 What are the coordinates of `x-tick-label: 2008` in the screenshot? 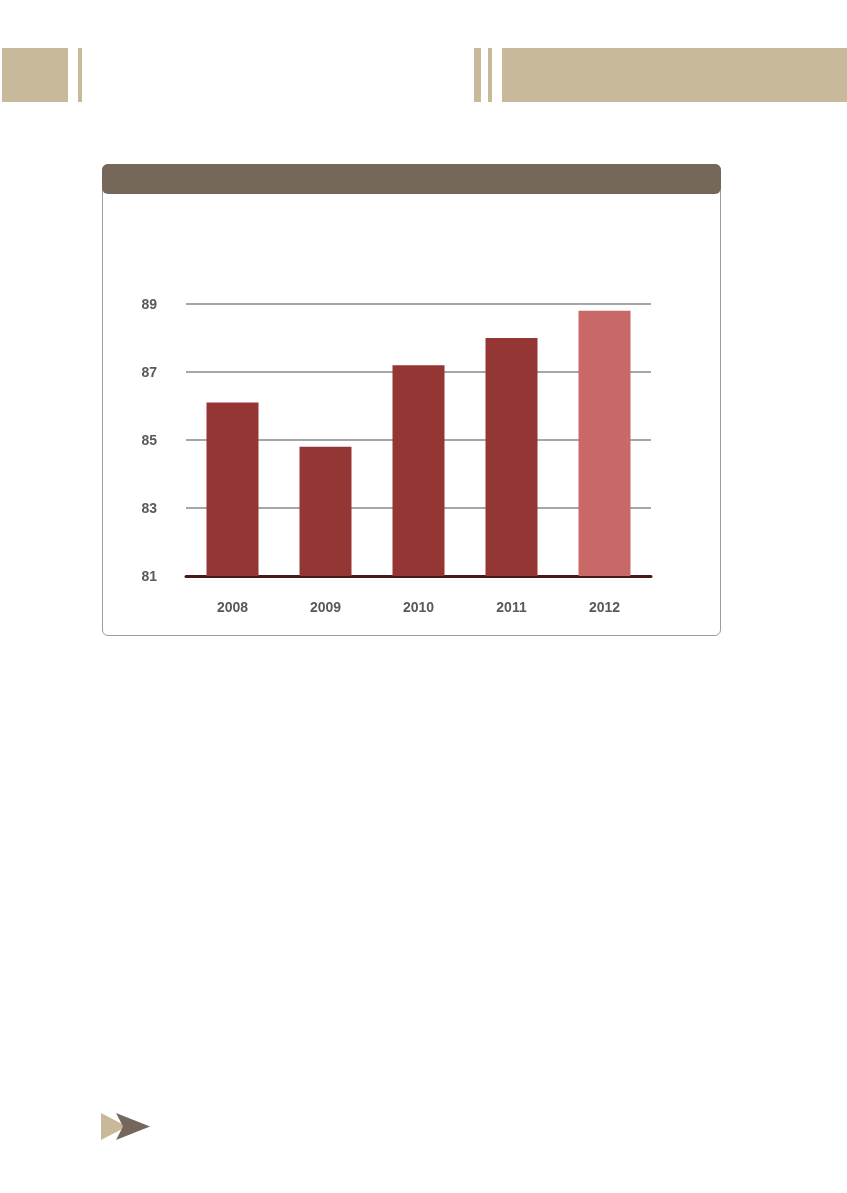 It's located at (232, 607).